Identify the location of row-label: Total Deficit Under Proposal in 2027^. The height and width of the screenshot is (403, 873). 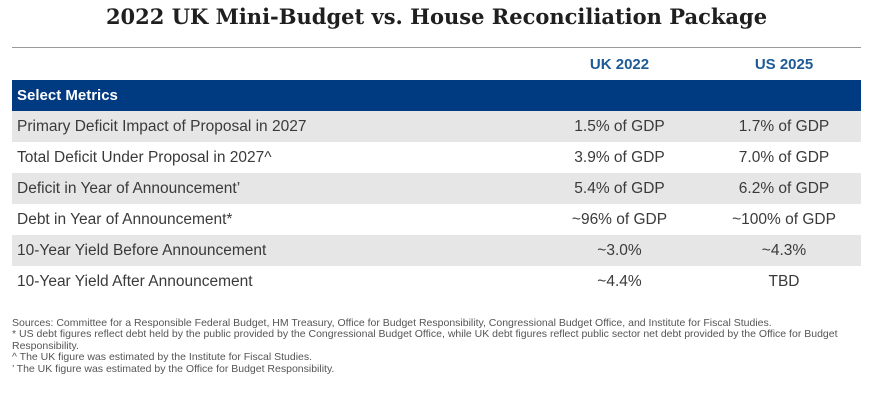
(144, 157).